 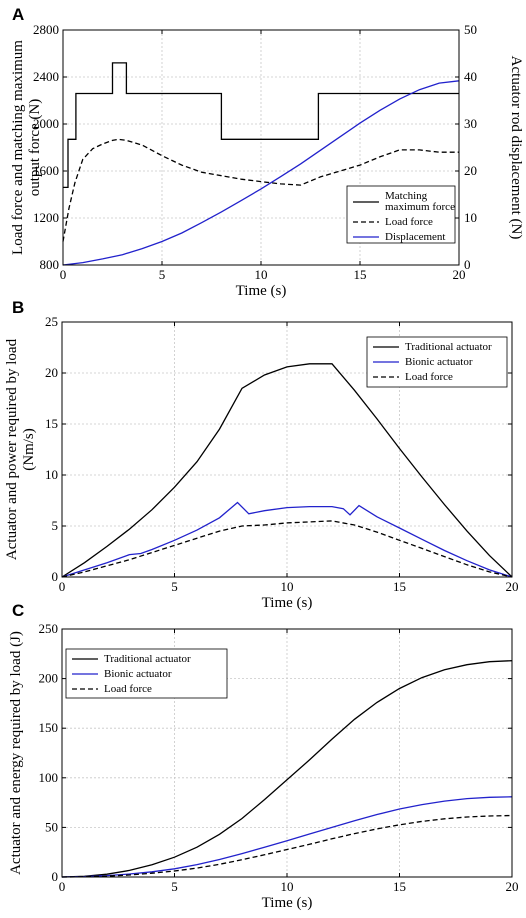 What do you see at coordinates (470, 29) in the screenshot?
I see `y2-tick-label: 50` at bounding box center [470, 29].